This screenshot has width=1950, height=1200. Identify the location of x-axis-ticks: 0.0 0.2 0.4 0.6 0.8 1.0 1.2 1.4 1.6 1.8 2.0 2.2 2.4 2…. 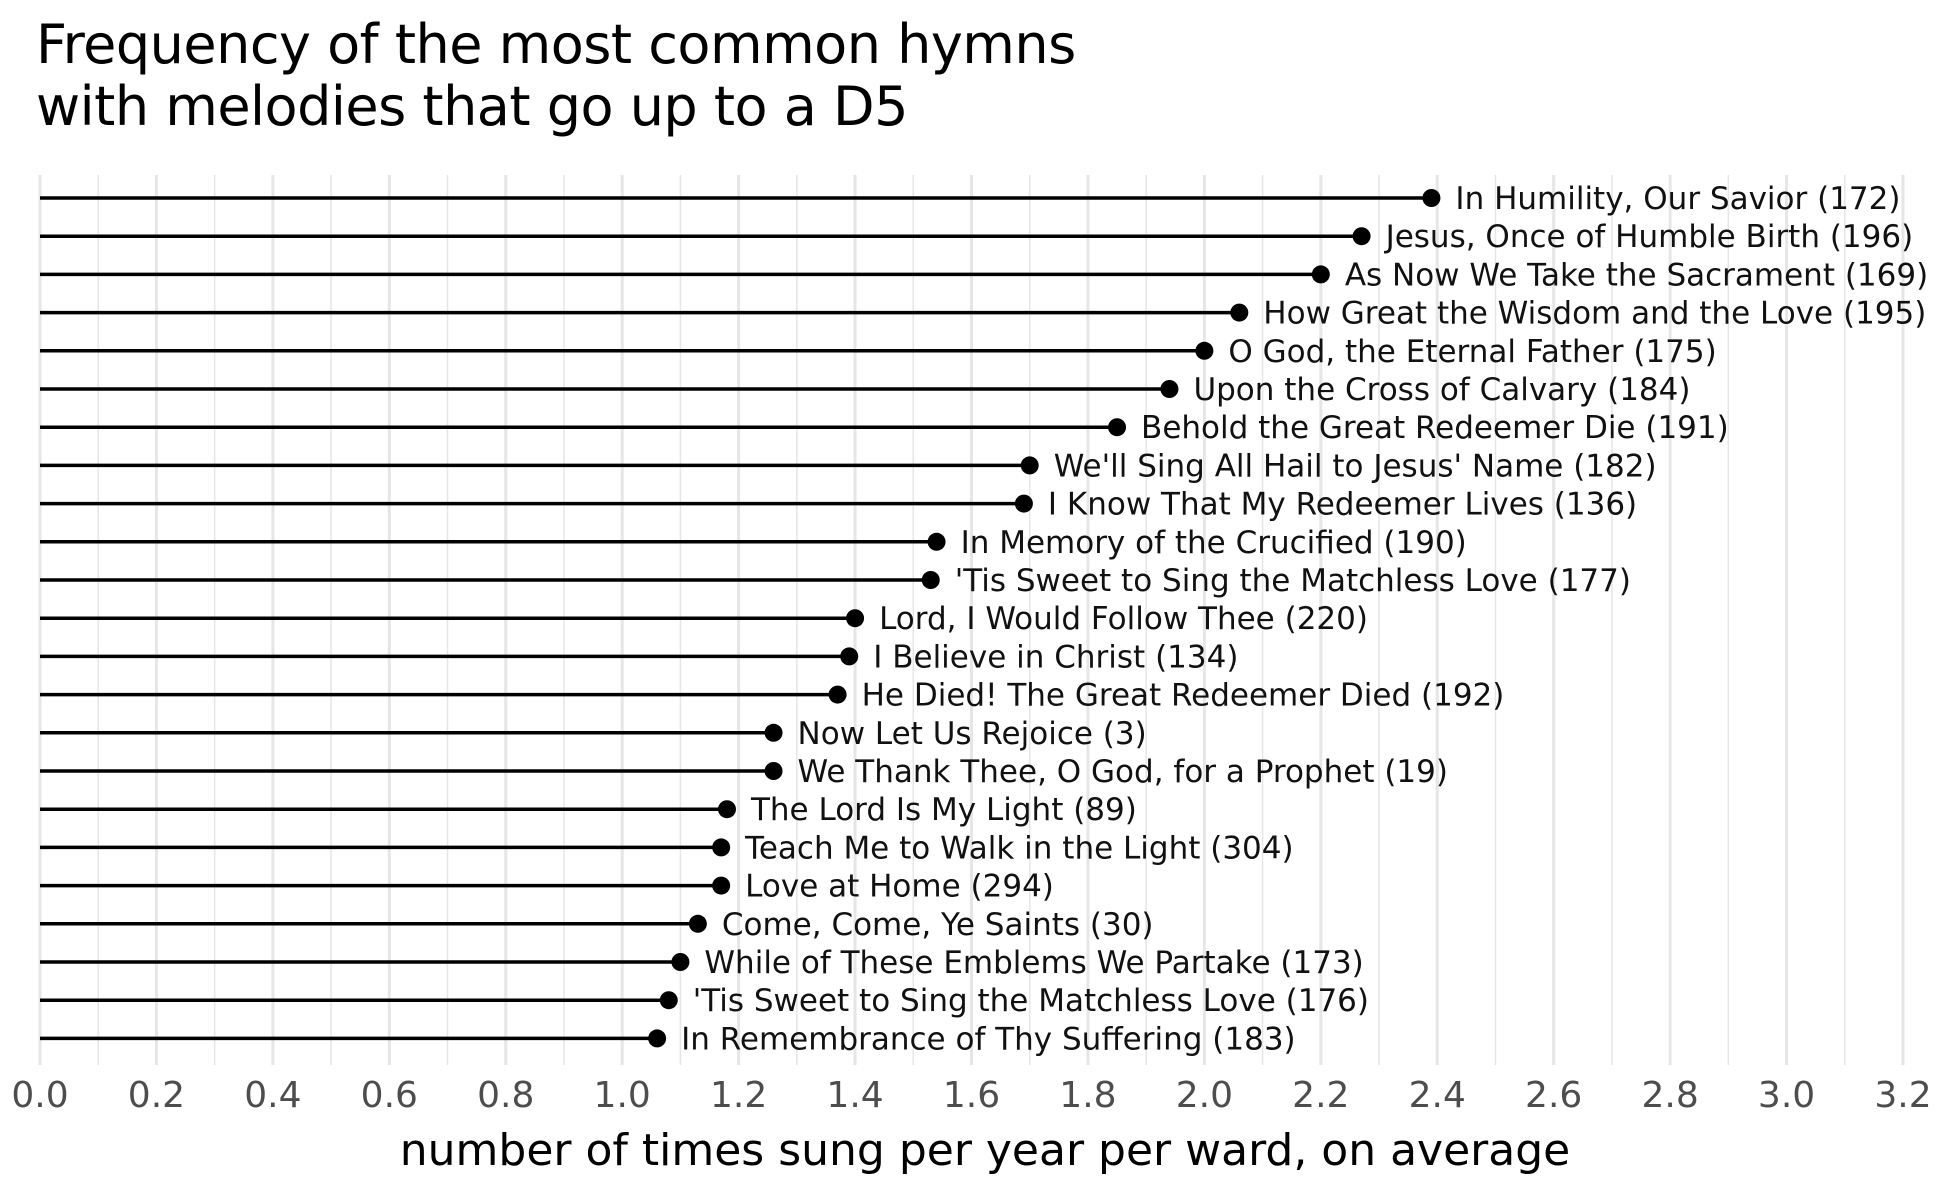
(971, 1095).